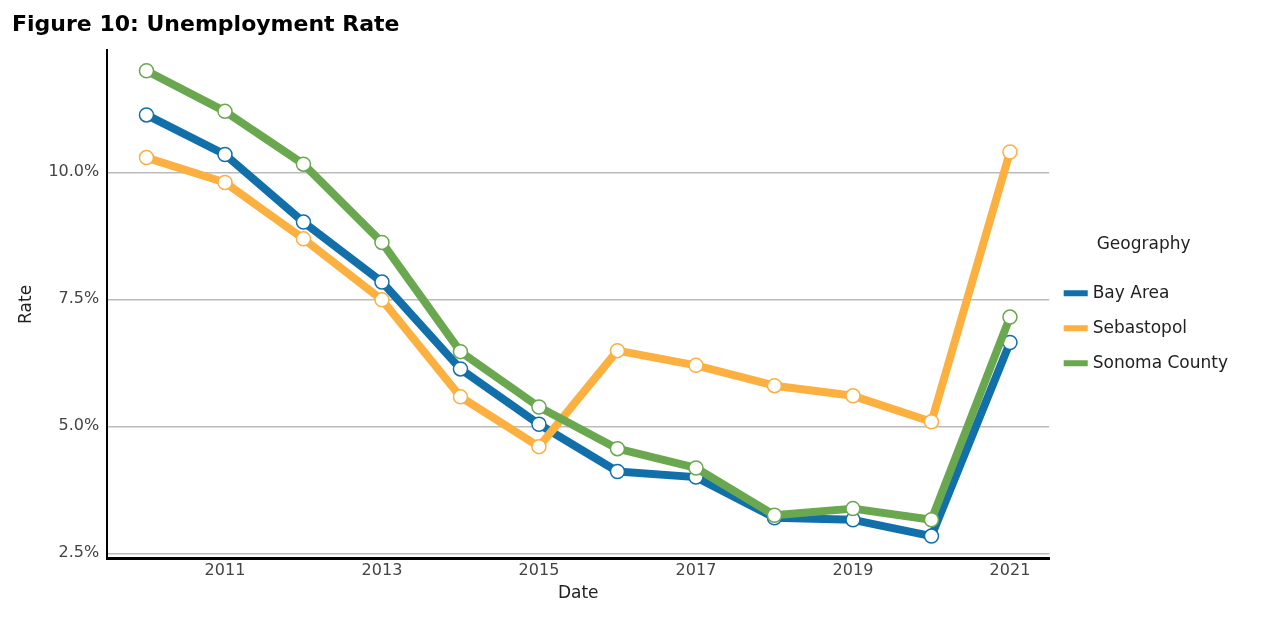 The width and height of the screenshot is (1262, 624). Describe the element at coordinates (696, 570) in the screenshot. I see `x-tick-label: 2017` at that location.